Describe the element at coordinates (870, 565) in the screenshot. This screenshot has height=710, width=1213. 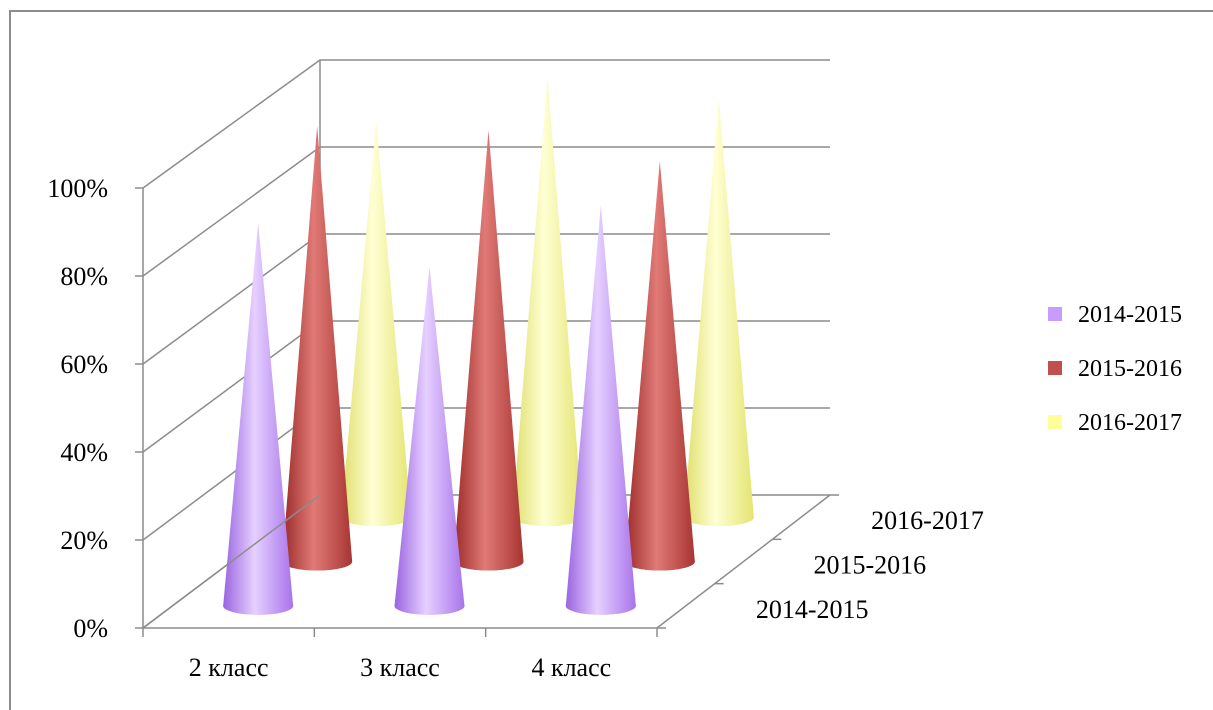
I see `depth-tick-label: 2015-2016` at that location.